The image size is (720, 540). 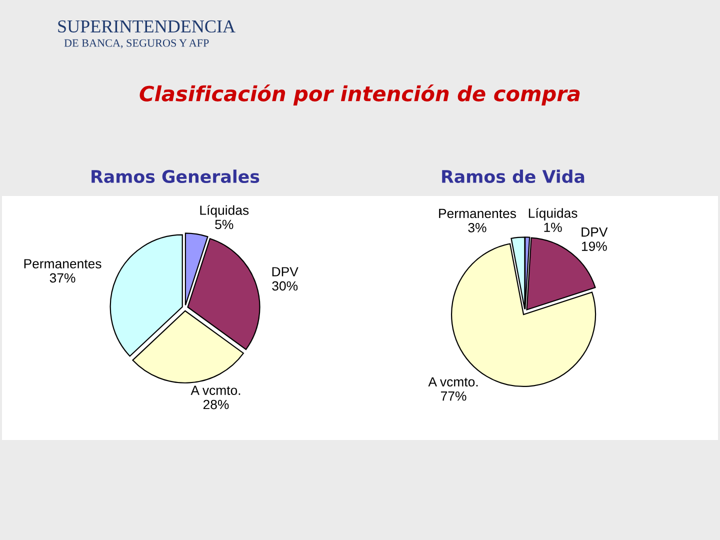 What do you see at coordinates (453, 396) in the screenshot?
I see `data-label: 77%` at bounding box center [453, 396].